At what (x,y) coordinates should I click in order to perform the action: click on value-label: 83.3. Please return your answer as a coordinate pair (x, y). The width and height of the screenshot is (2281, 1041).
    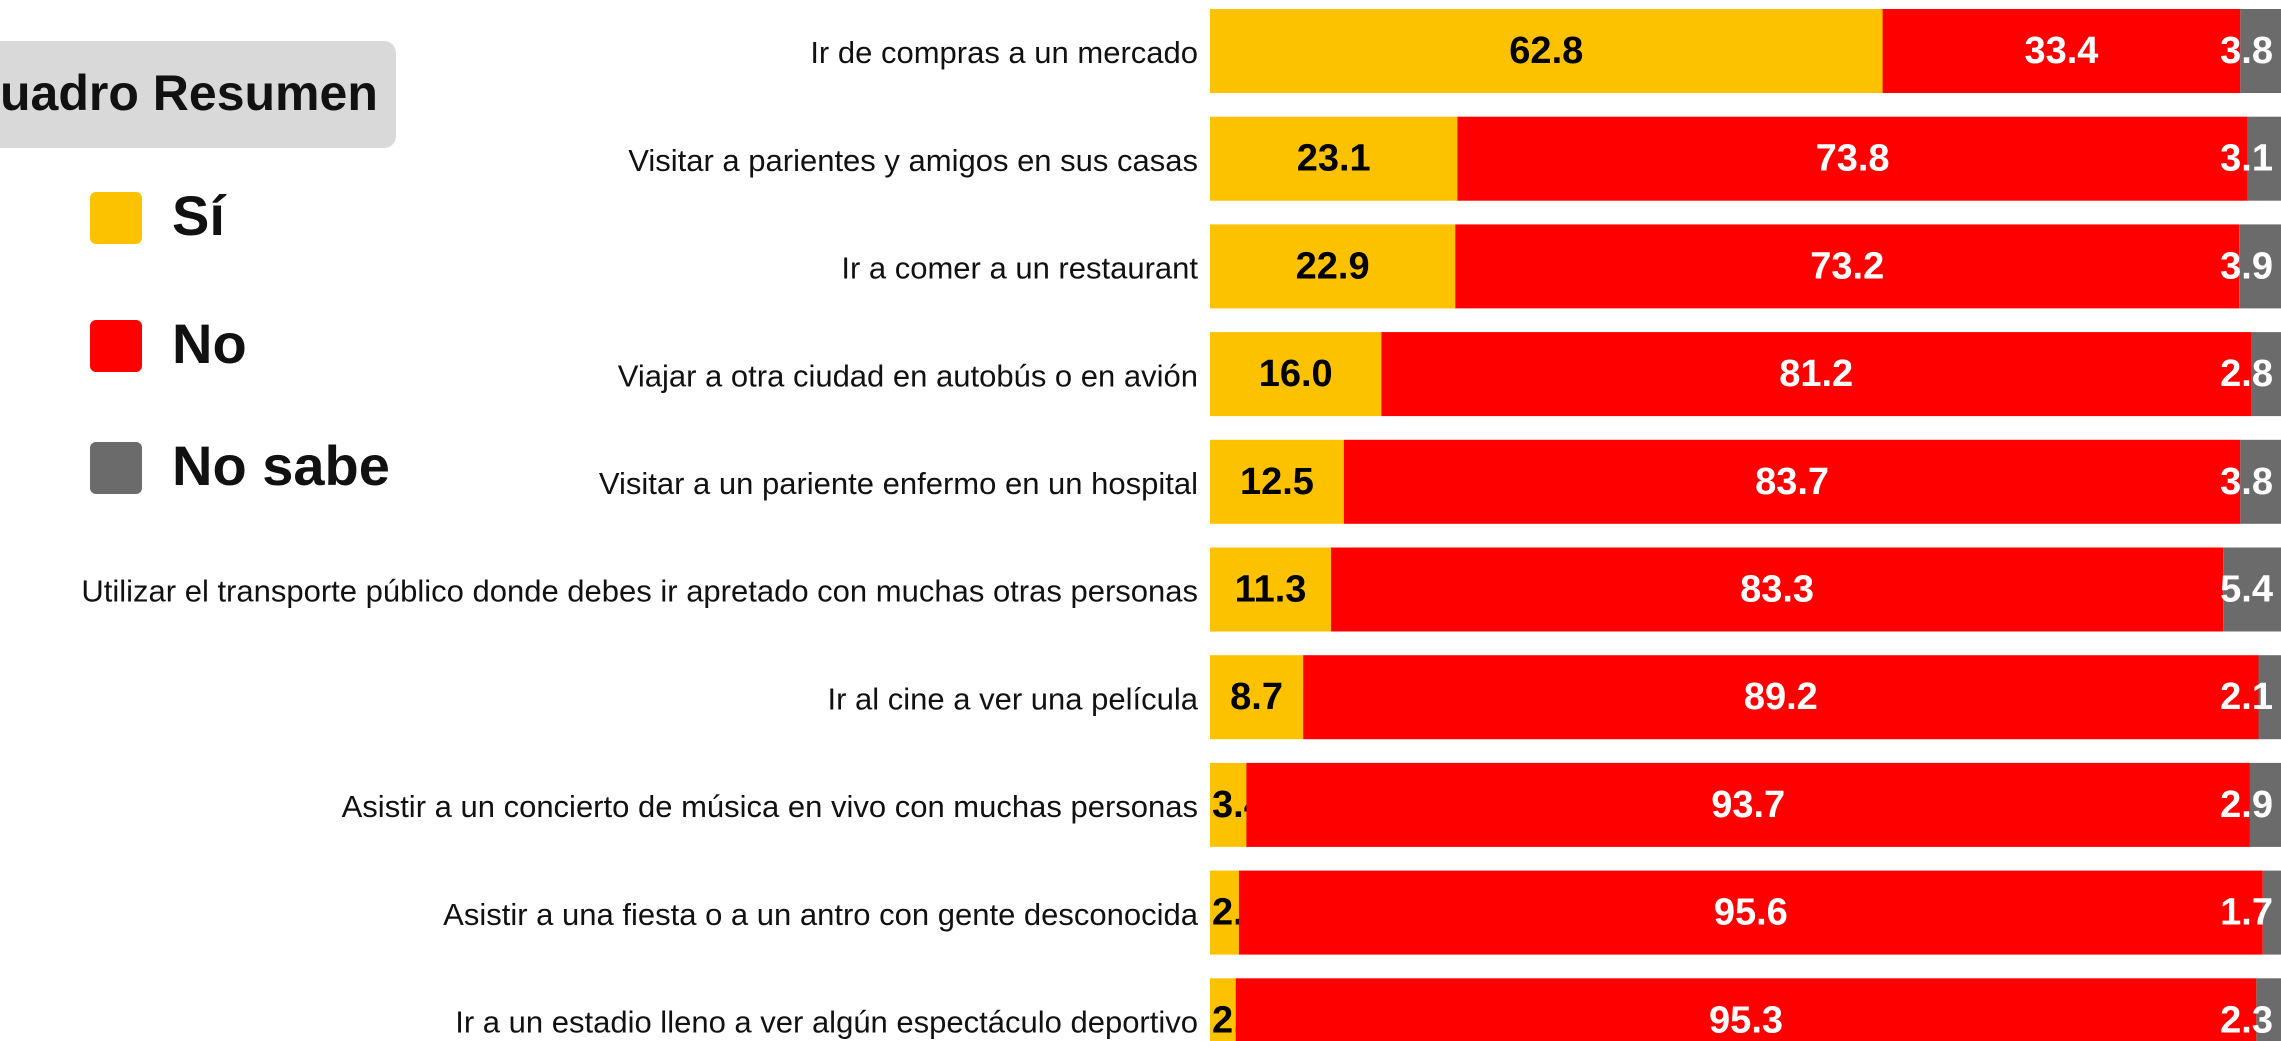
    Looking at the image, I should click on (1777, 590).